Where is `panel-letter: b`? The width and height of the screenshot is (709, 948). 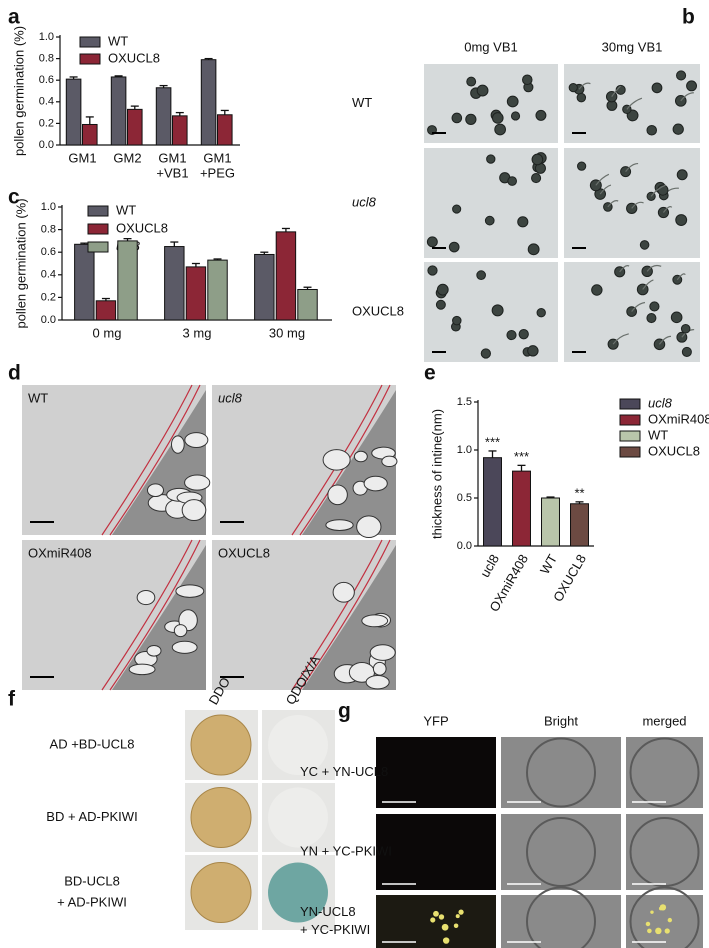
panel-letter: b is located at coordinates (688, 17).